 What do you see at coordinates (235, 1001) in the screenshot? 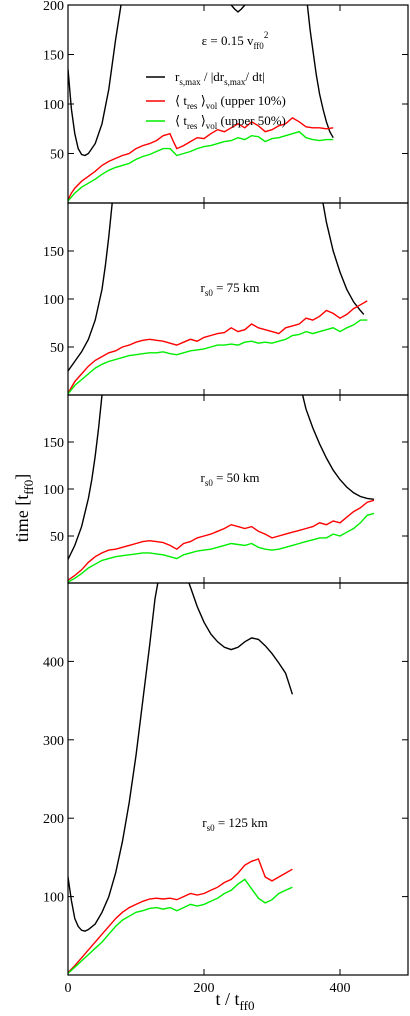
I see `x-axis-label: t / tff0` at bounding box center [235, 1001].